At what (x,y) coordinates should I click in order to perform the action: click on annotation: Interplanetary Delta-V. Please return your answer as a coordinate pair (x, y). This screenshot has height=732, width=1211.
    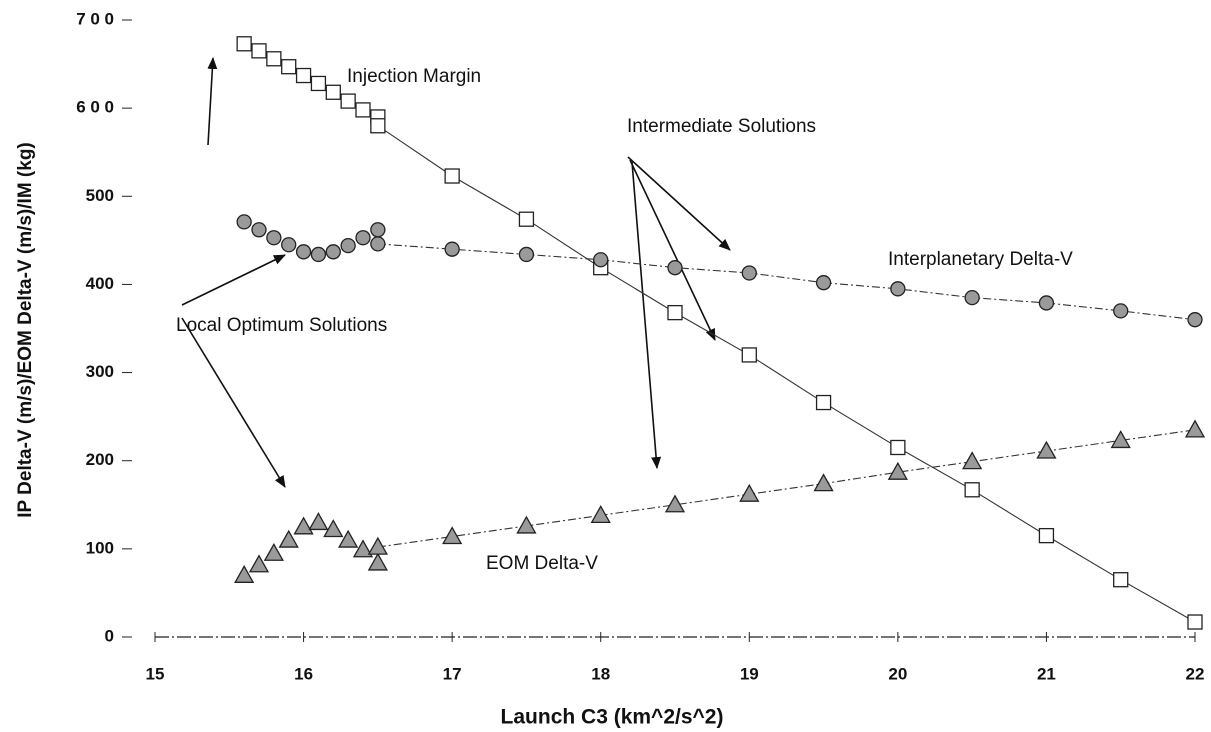
    Looking at the image, I should click on (980, 259).